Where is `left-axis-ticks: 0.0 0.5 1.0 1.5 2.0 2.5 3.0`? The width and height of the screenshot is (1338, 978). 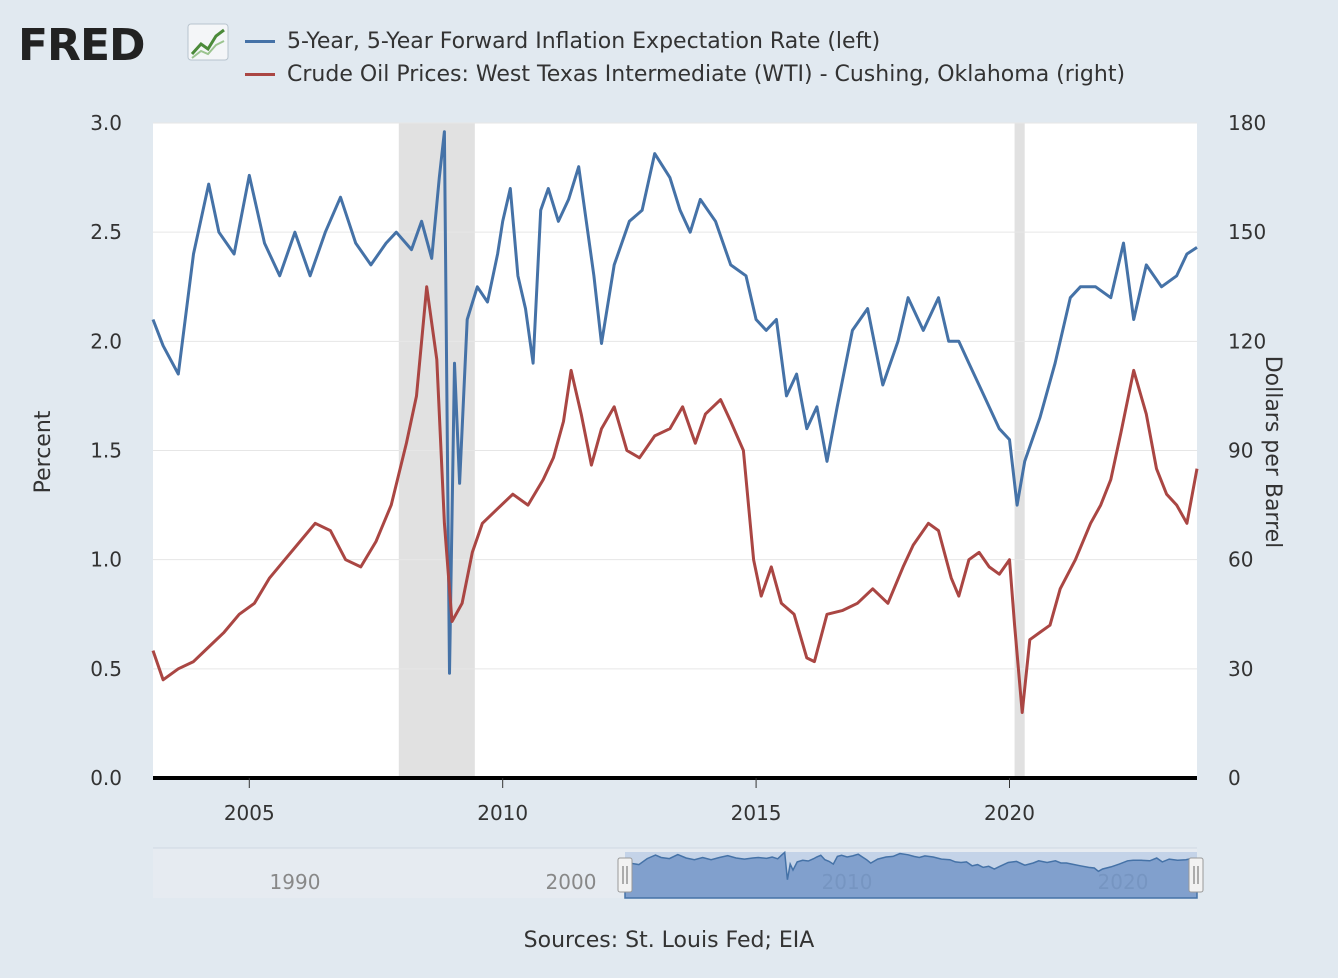 left-axis-ticks: 0.0 0.5 1.0 1.5 2.0 2.5 3.0 is located at coordinates (106, 450).